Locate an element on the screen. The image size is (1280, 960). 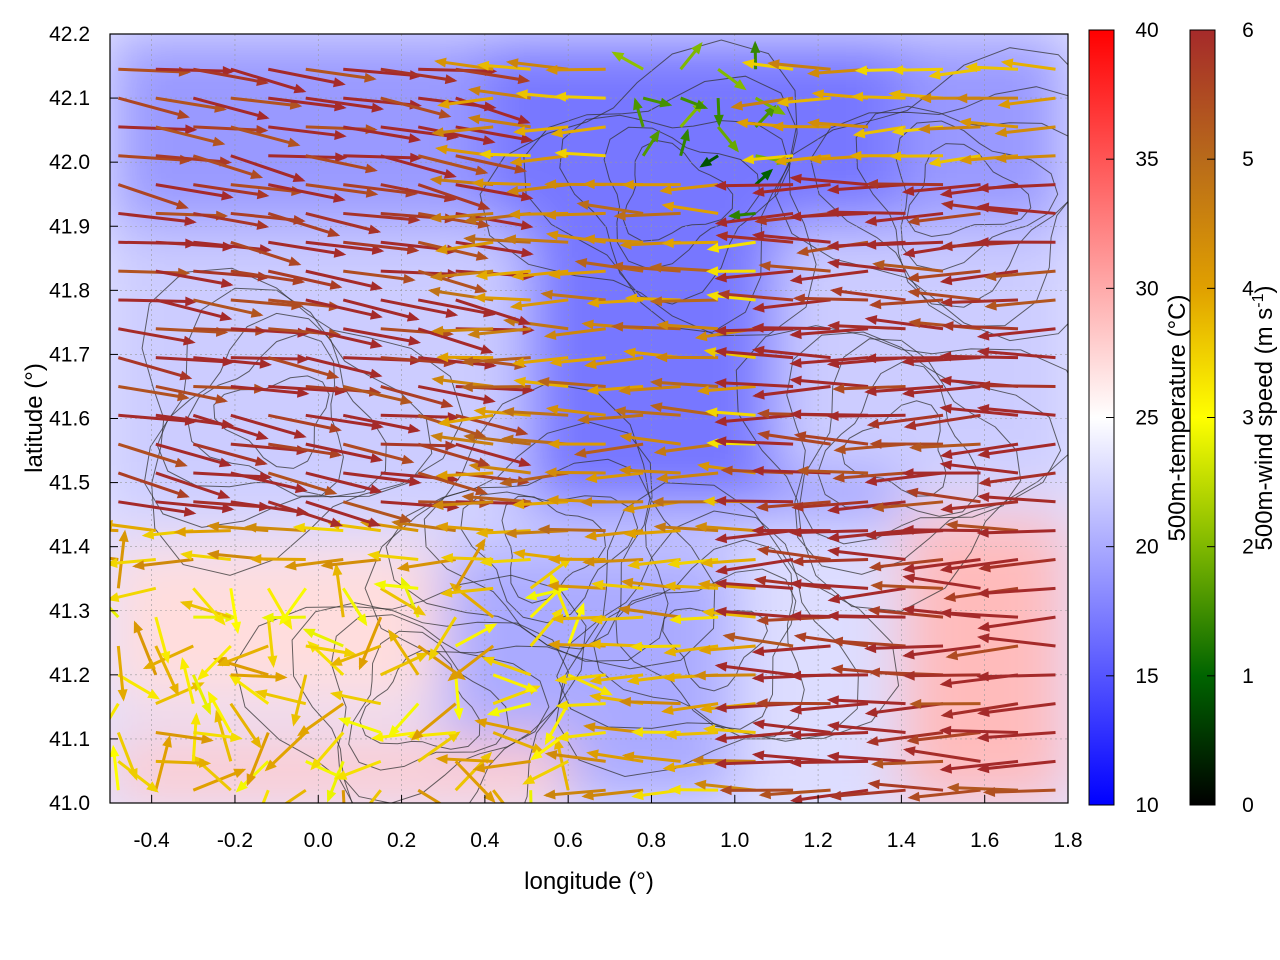
wind-speed-colorbar-label: 500m-wind speed (m s-1) is located at coordinates (1264, 418).